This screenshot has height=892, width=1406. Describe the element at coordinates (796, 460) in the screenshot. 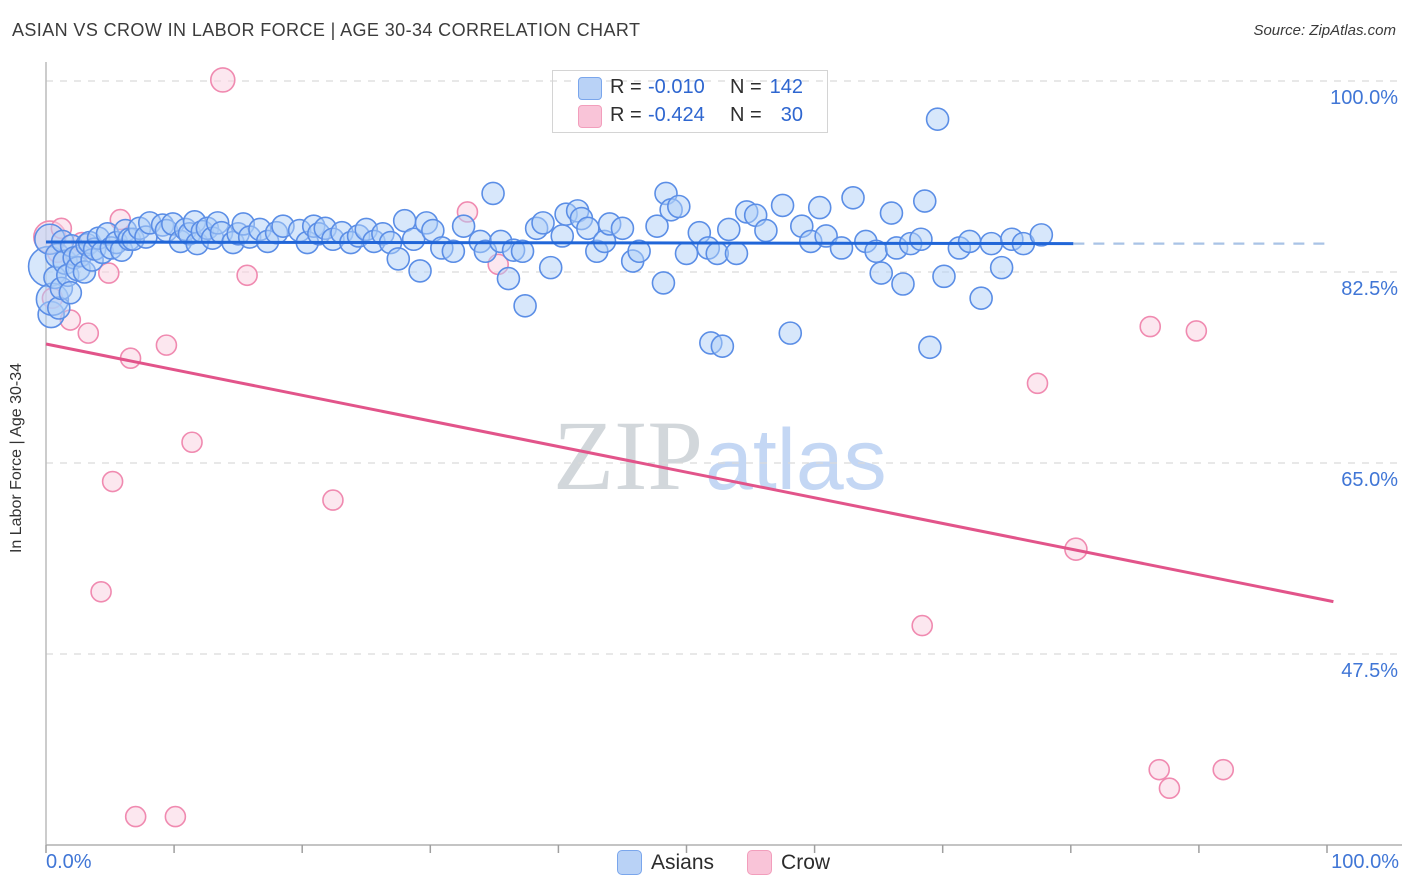

I see `watermark-atlas: atlas` at that location.